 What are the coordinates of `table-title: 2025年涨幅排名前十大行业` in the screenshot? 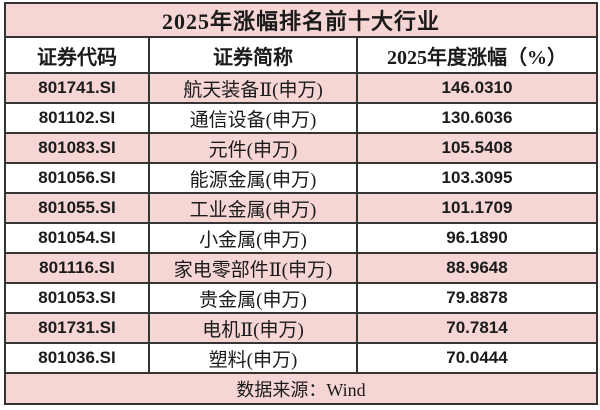 It's located at (301, 20).